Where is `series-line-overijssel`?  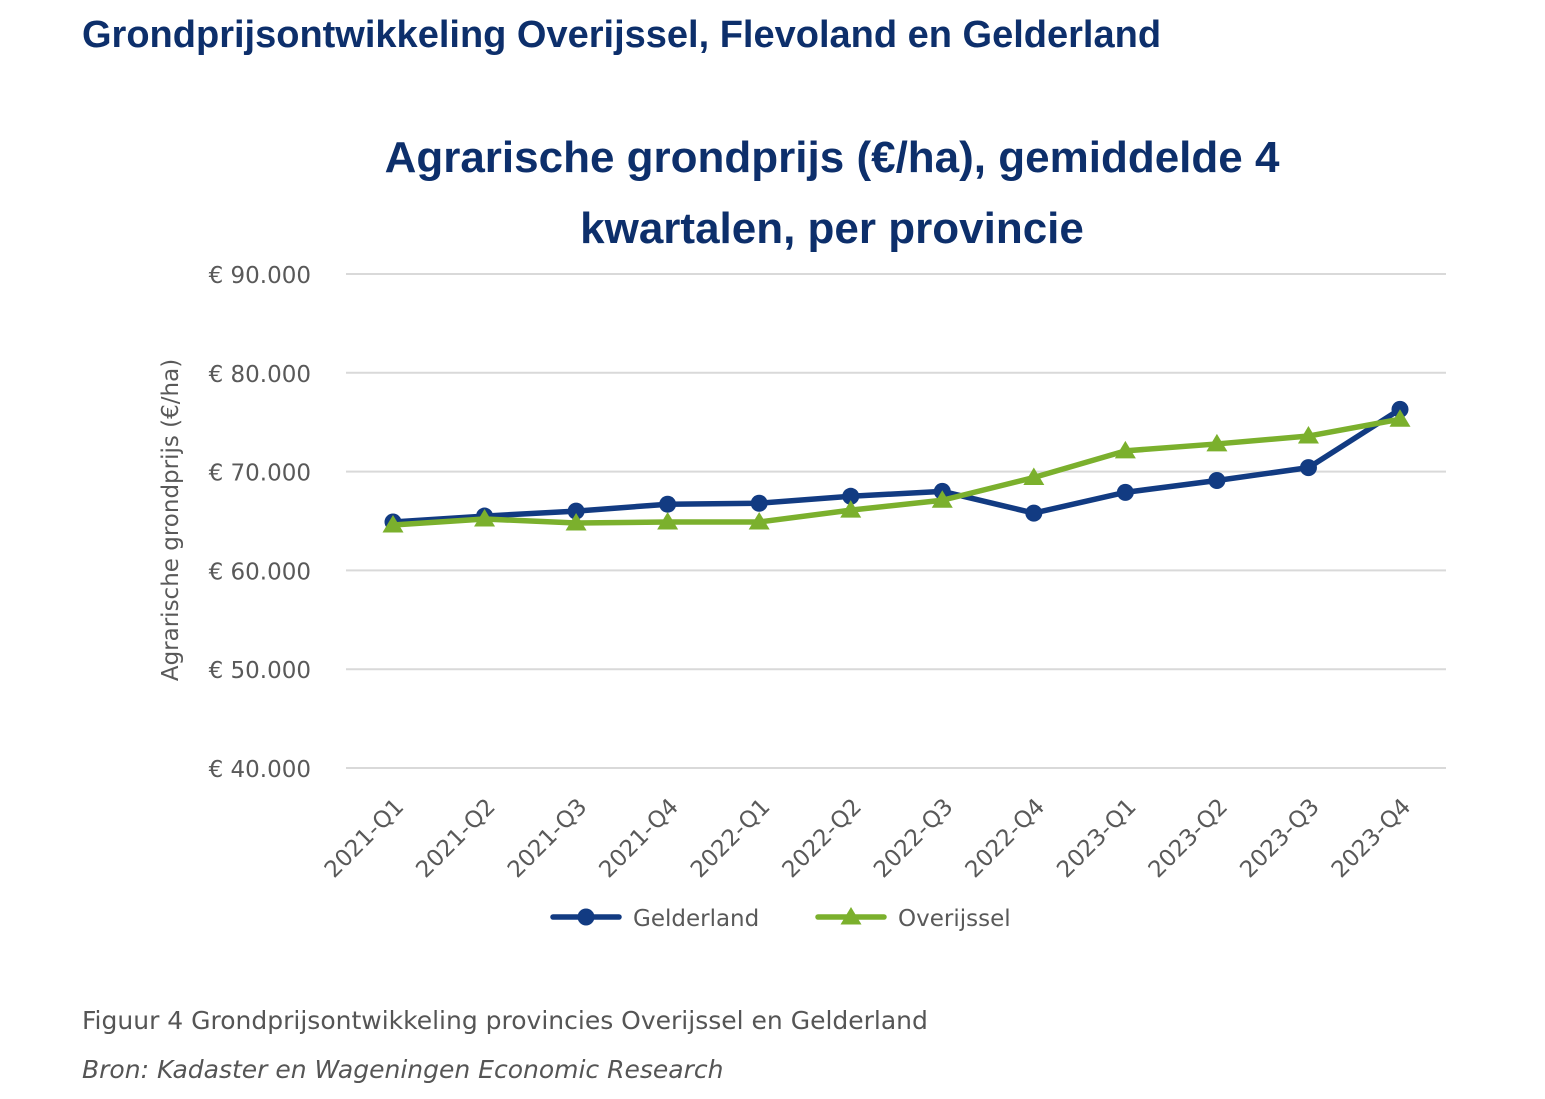
series-line-overijssel is located at coordinates (896, 472).